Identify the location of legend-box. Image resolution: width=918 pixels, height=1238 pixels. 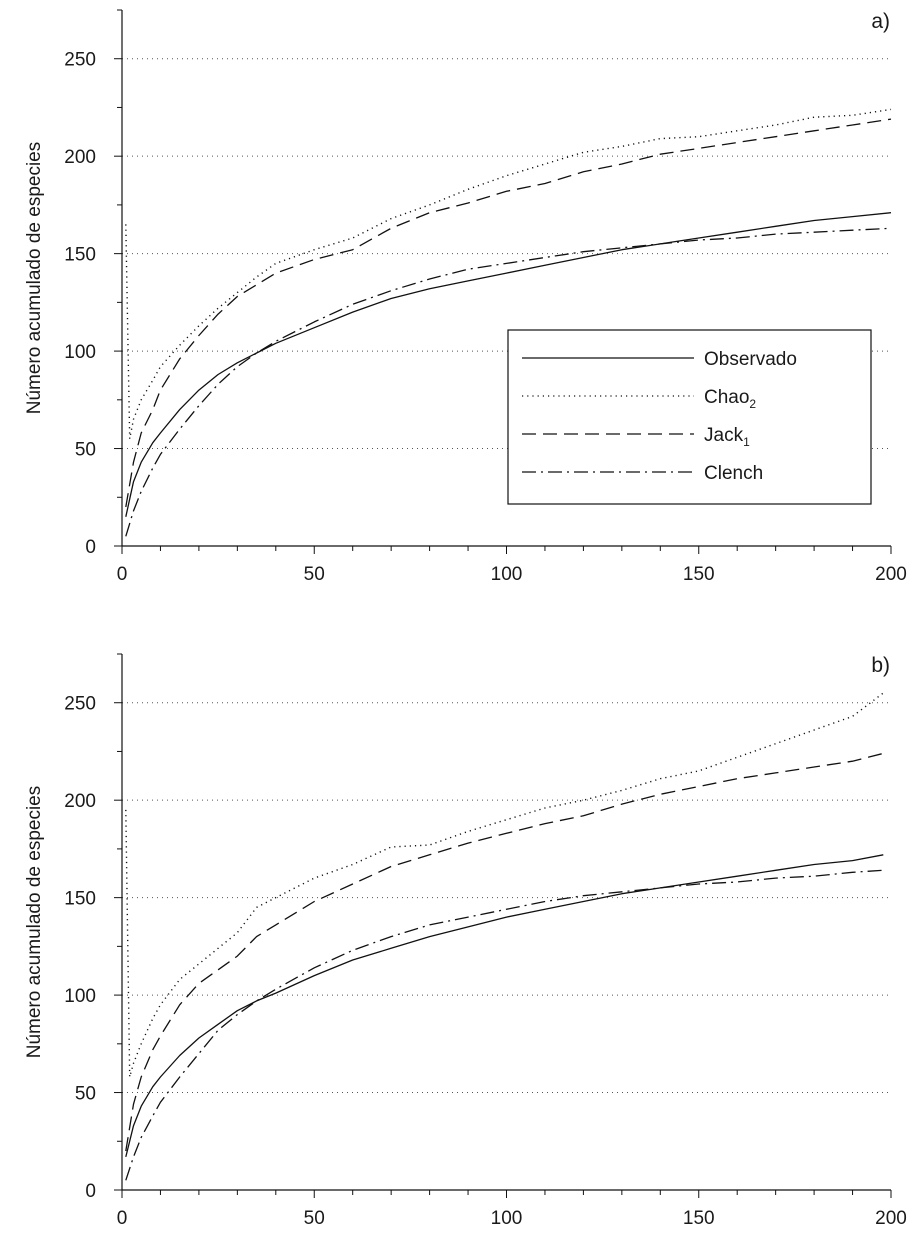
(689, 417).